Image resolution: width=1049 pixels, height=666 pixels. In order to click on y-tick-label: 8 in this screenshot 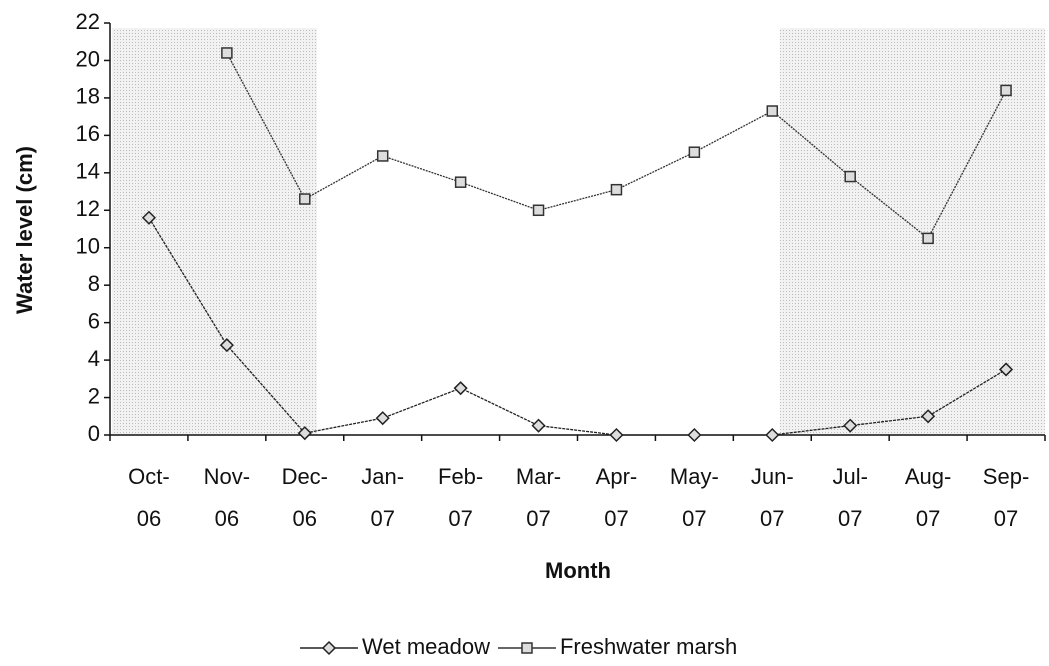, I will do `click(94, 283)`.